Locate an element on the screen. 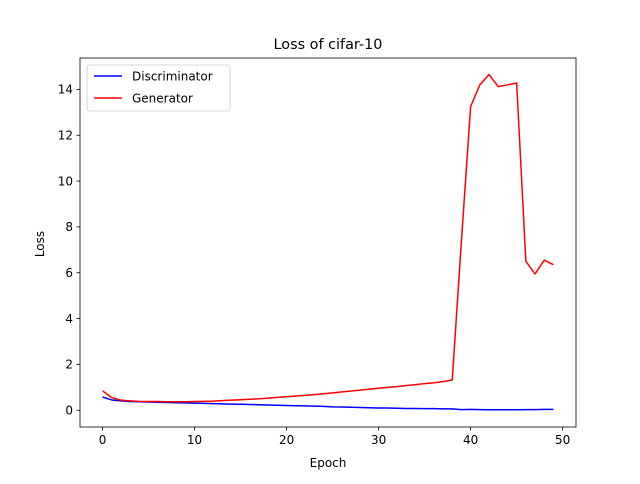 The image size is (640, 484). x-tick-label: 10 is located at coordinates (194, 440).